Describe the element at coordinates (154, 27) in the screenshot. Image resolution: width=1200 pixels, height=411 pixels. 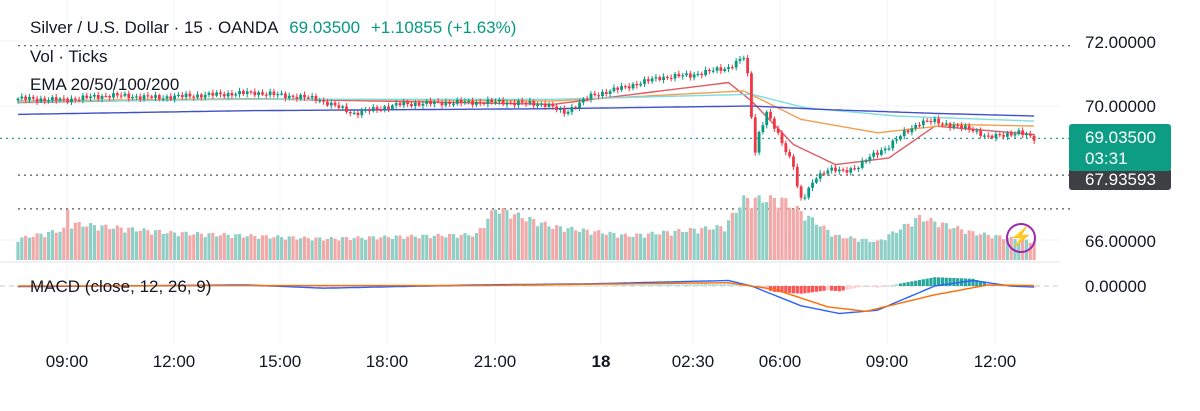
I see `symbol-title: Silver / U.S. Dollar · 15 · OANDA` at that location.